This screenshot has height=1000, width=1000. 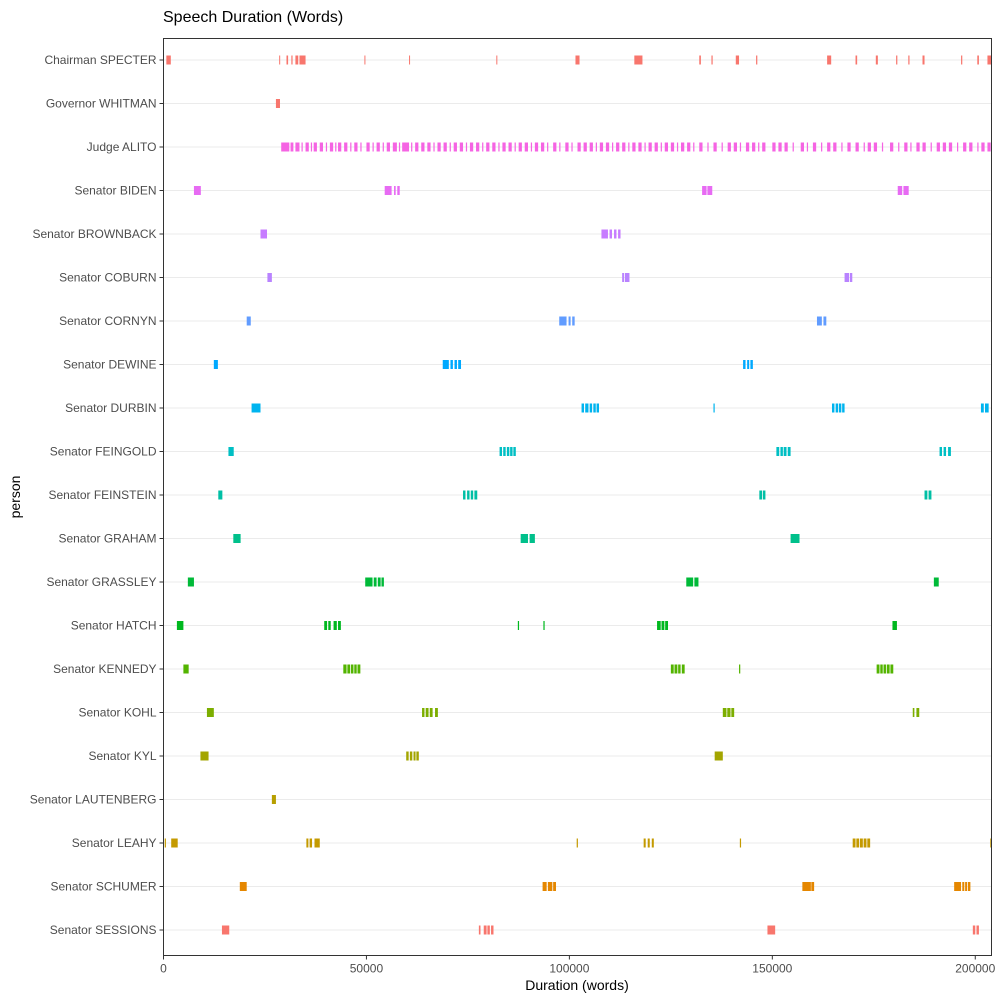 What do you see at coordinates (975, 969) in the screenshot?
I see `x-tick-label: 200000` at bounding box center [975, 969].